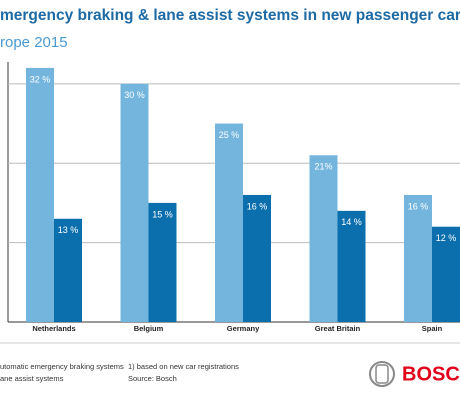 This screenshot has width=460, height=405. Describe the element at coordinates (134, 95) in the screenshot. I see `value-label: 30 %` at that location.